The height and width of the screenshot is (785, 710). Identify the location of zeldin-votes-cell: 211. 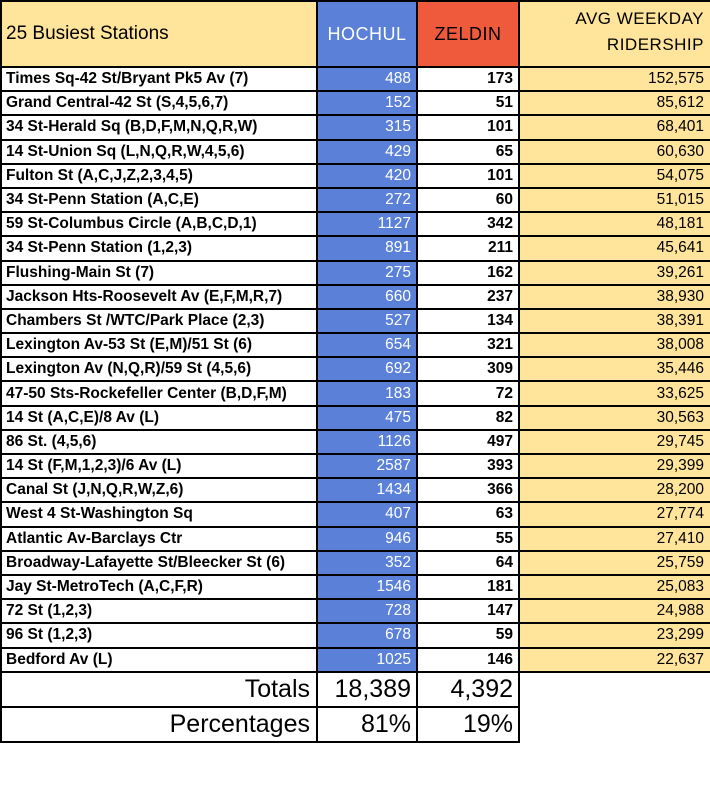
(468, 248).